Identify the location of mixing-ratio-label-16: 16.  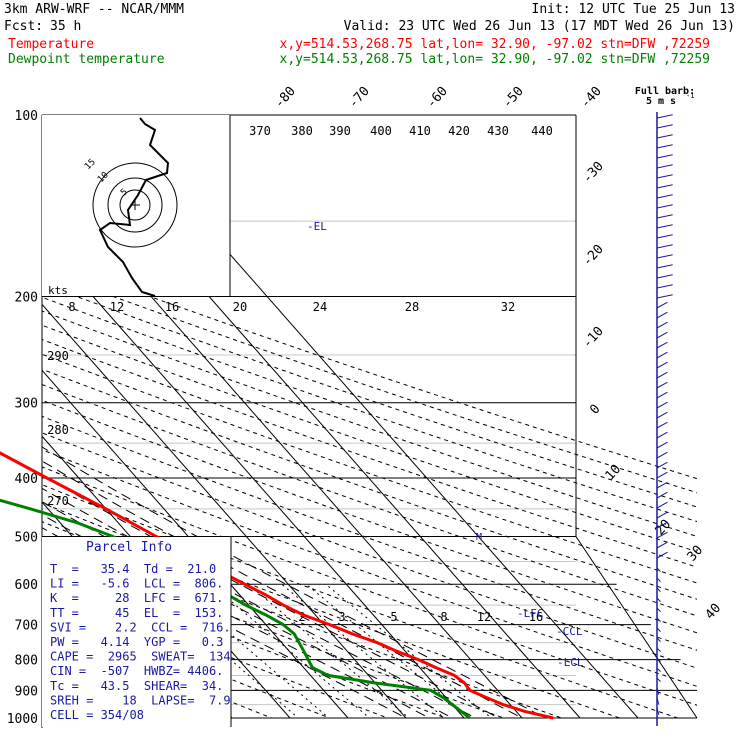
(536, 617).